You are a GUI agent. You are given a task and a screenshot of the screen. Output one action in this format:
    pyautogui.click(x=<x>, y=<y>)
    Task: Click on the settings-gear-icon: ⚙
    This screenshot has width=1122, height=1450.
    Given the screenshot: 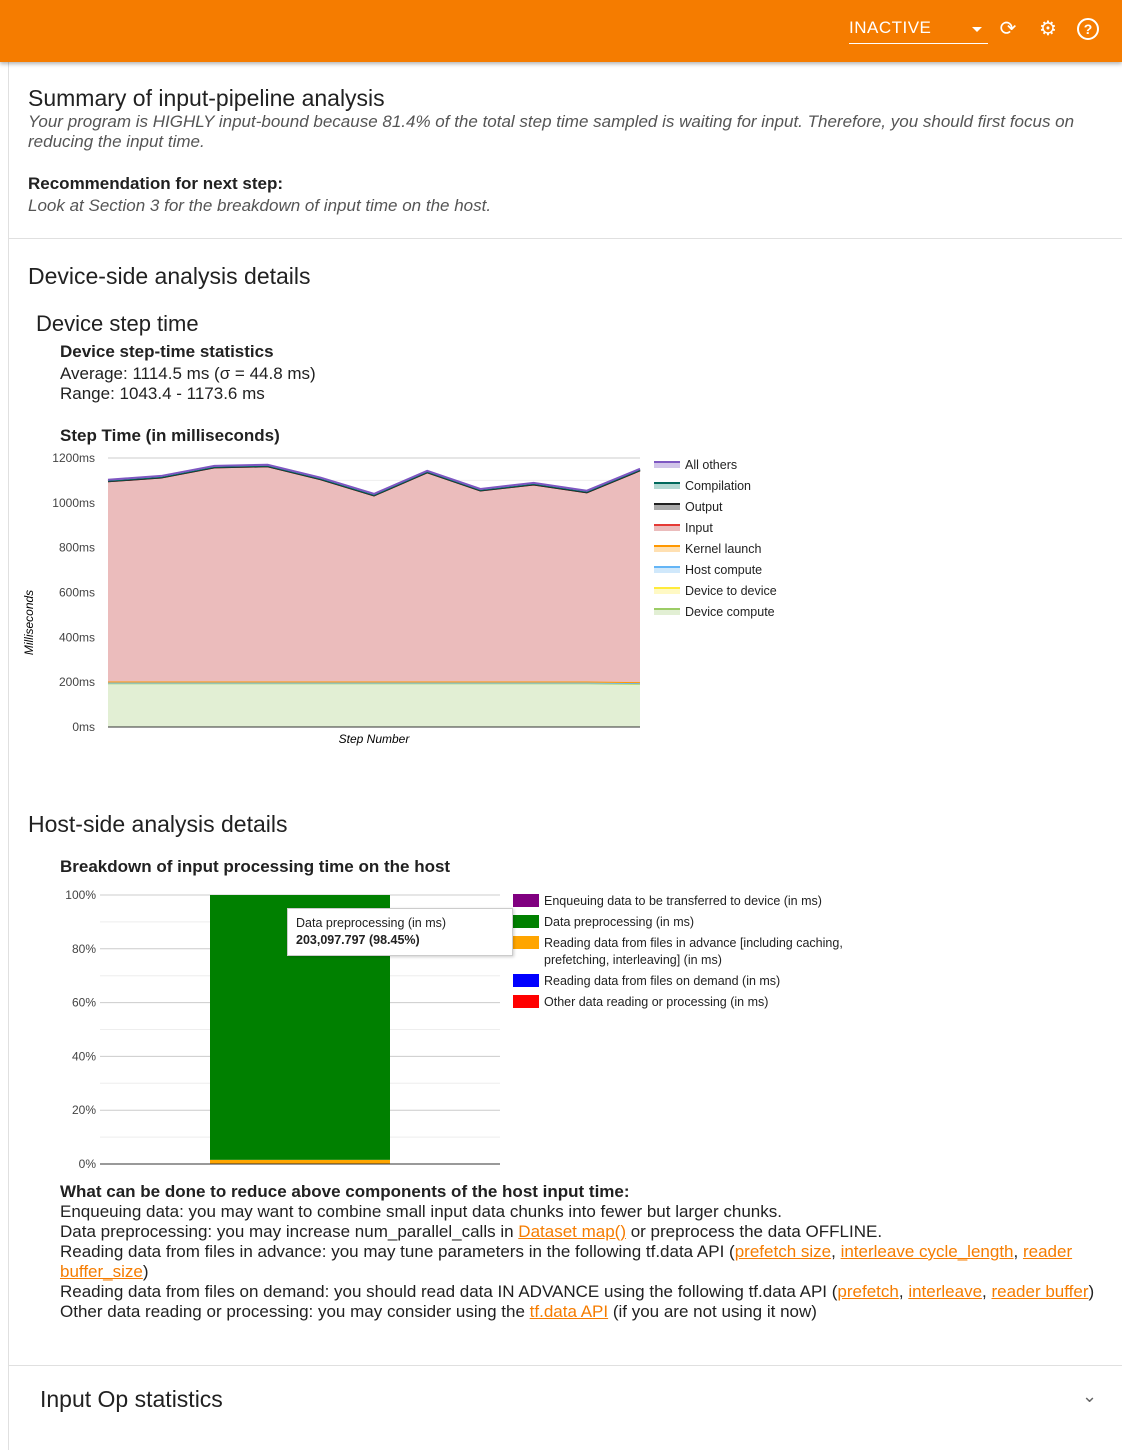 What is the action you would take?
    pyautogui.click(x=1048, y=29)
    